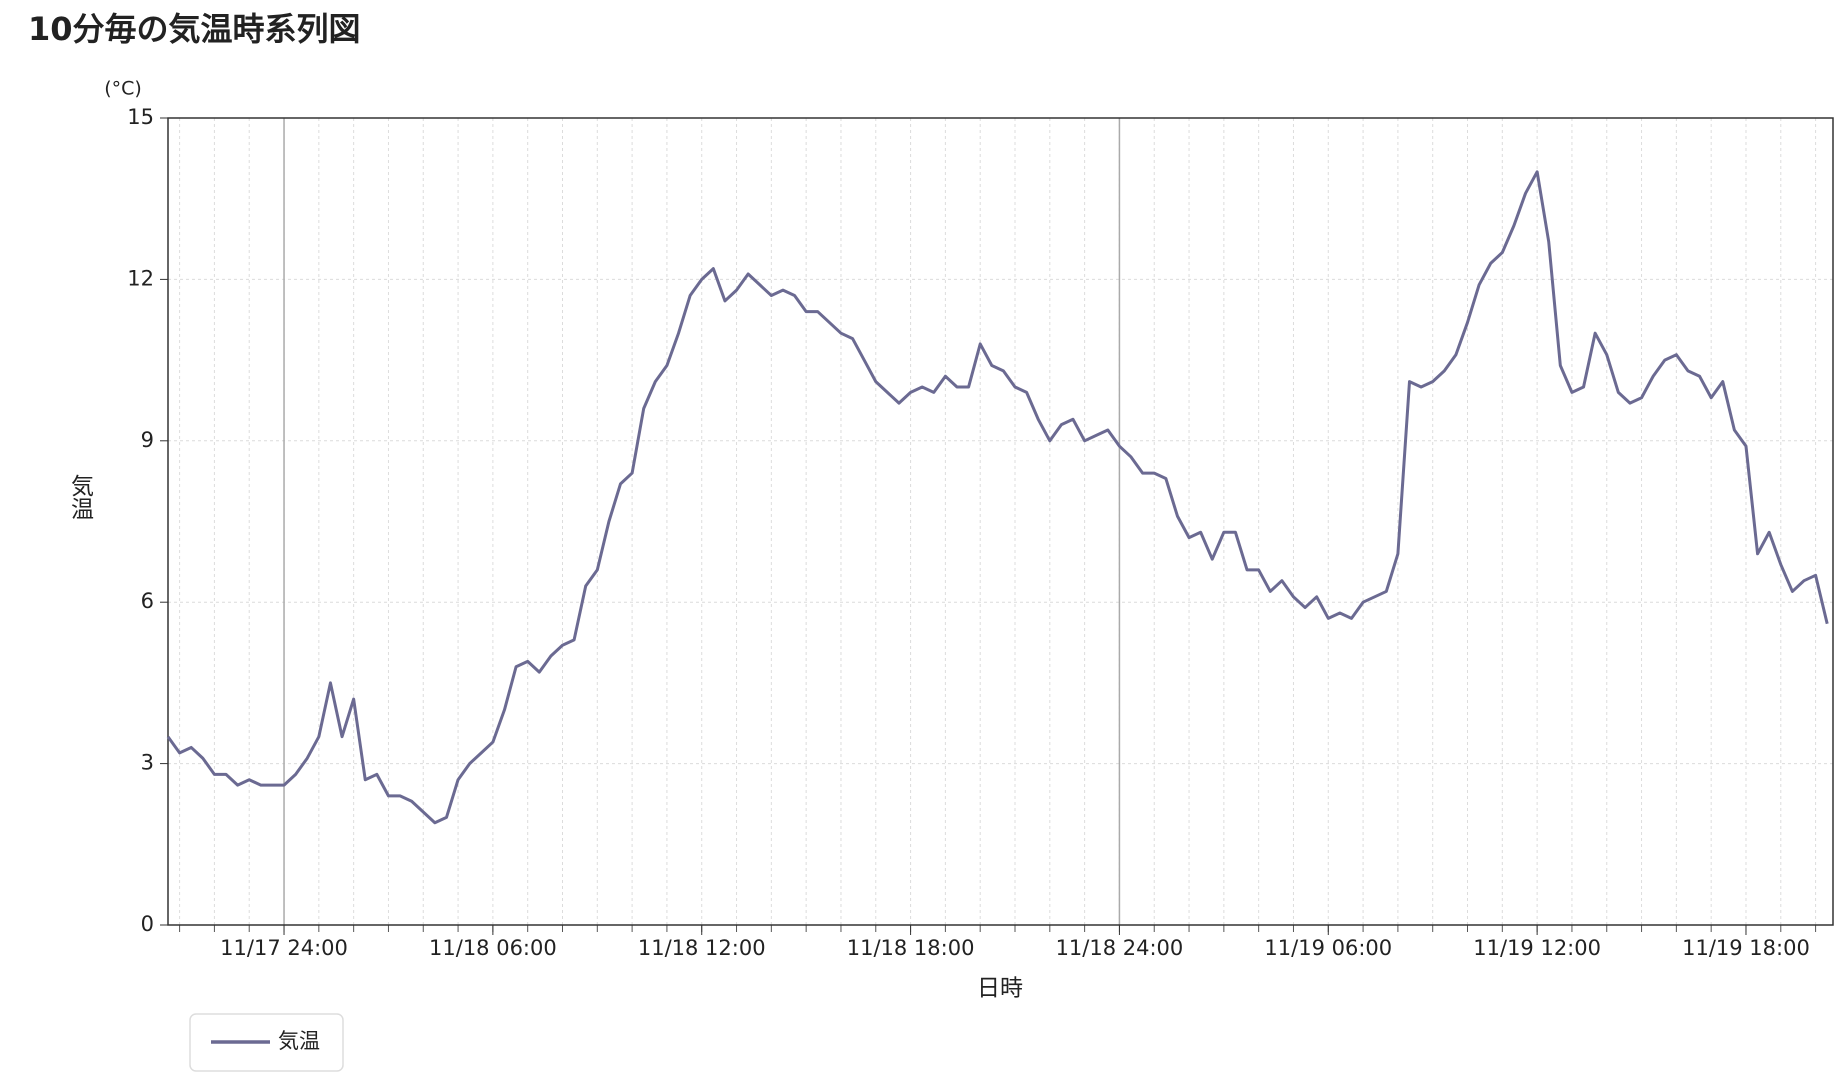  I want to click on x-tick-label: 11/19 18:00, so click(1746, 948).